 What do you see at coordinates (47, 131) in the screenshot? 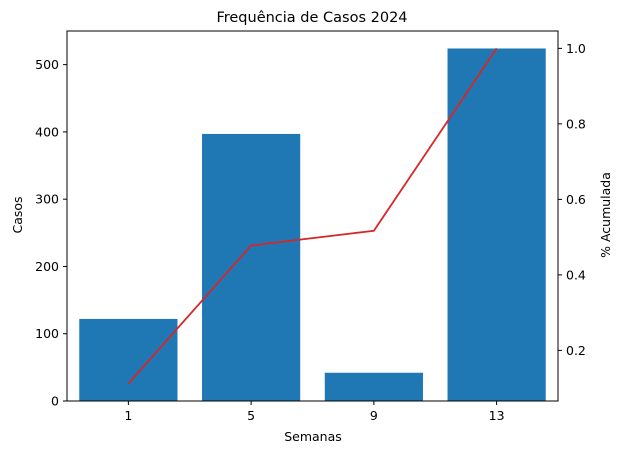
I see `y-tick-label: 400` at bounding box center [47, 131].